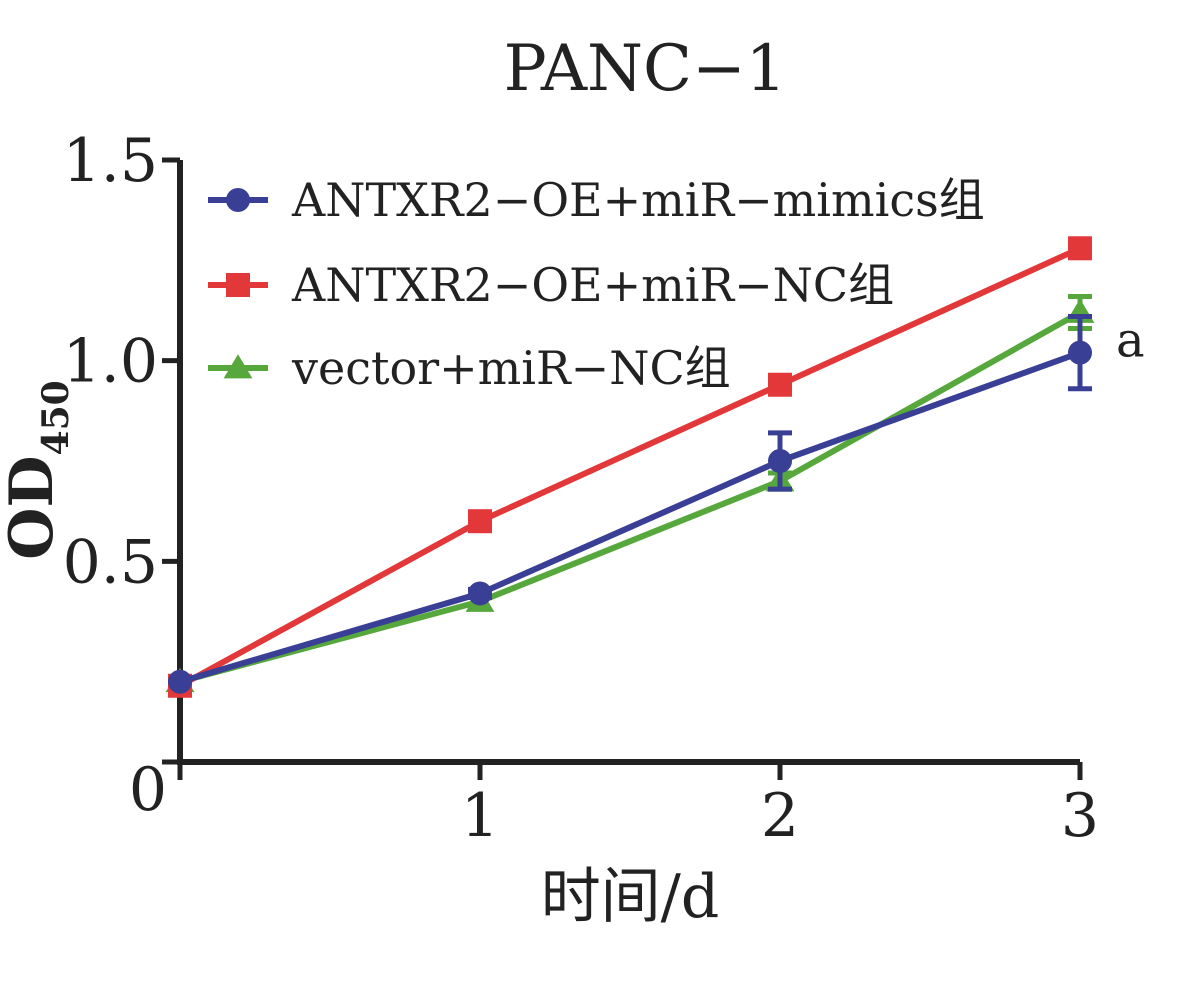  I want to click on x-tick-label: 1, so click(480, 816).